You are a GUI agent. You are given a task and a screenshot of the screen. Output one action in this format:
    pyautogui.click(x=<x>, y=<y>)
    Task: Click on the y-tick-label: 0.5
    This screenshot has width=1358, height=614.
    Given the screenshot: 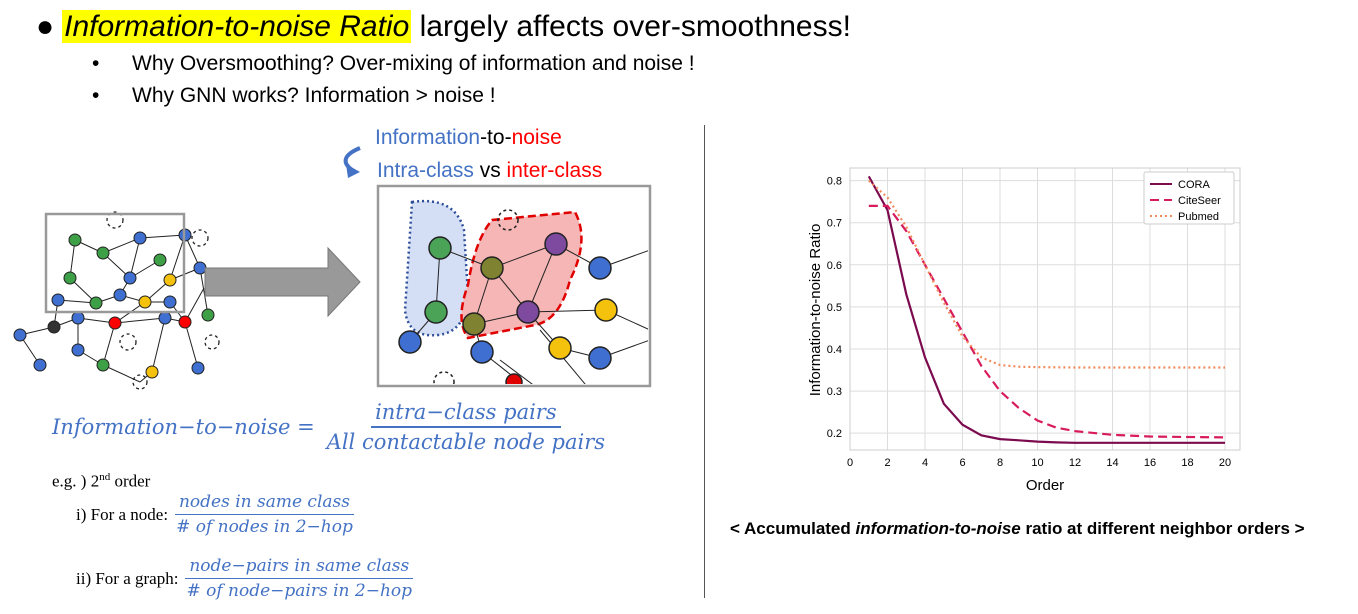 What is the action you would take?
    pyautogui.click(x=834, y=308)
    